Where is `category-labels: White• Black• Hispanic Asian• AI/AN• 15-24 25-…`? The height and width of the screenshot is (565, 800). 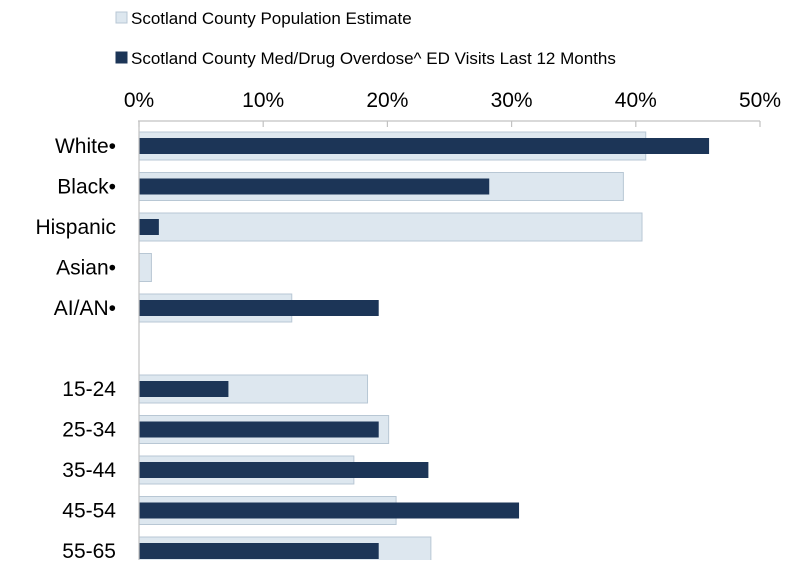 category-labels: White• Black• Hispanic Asian• AI/AN• 15-24 25-… is located at coordinates (75, 349).